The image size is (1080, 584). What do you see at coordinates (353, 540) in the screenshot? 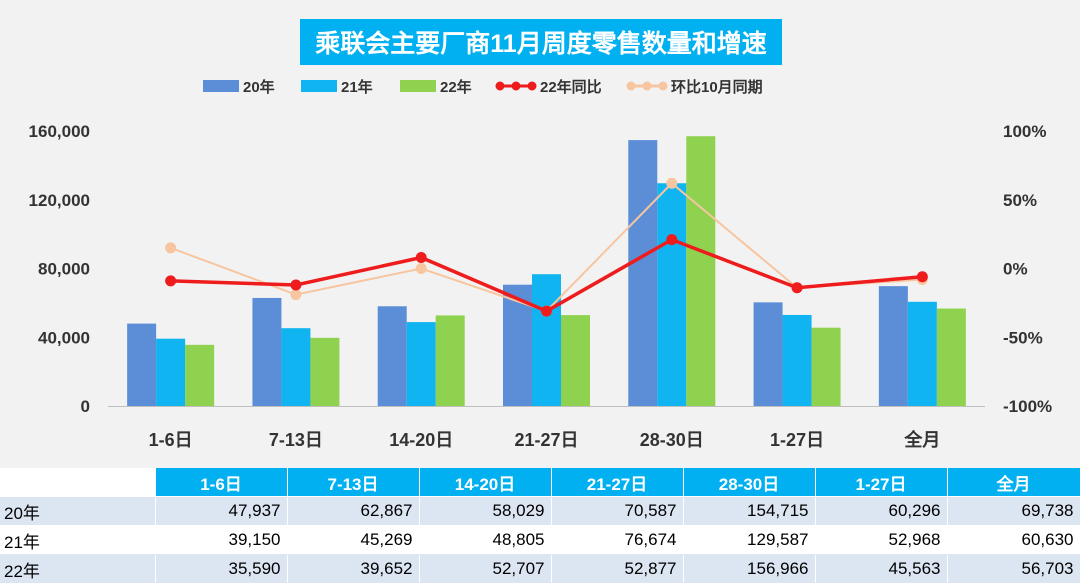
I see `table-cell: 45,269` at bounding box center [353, 540].